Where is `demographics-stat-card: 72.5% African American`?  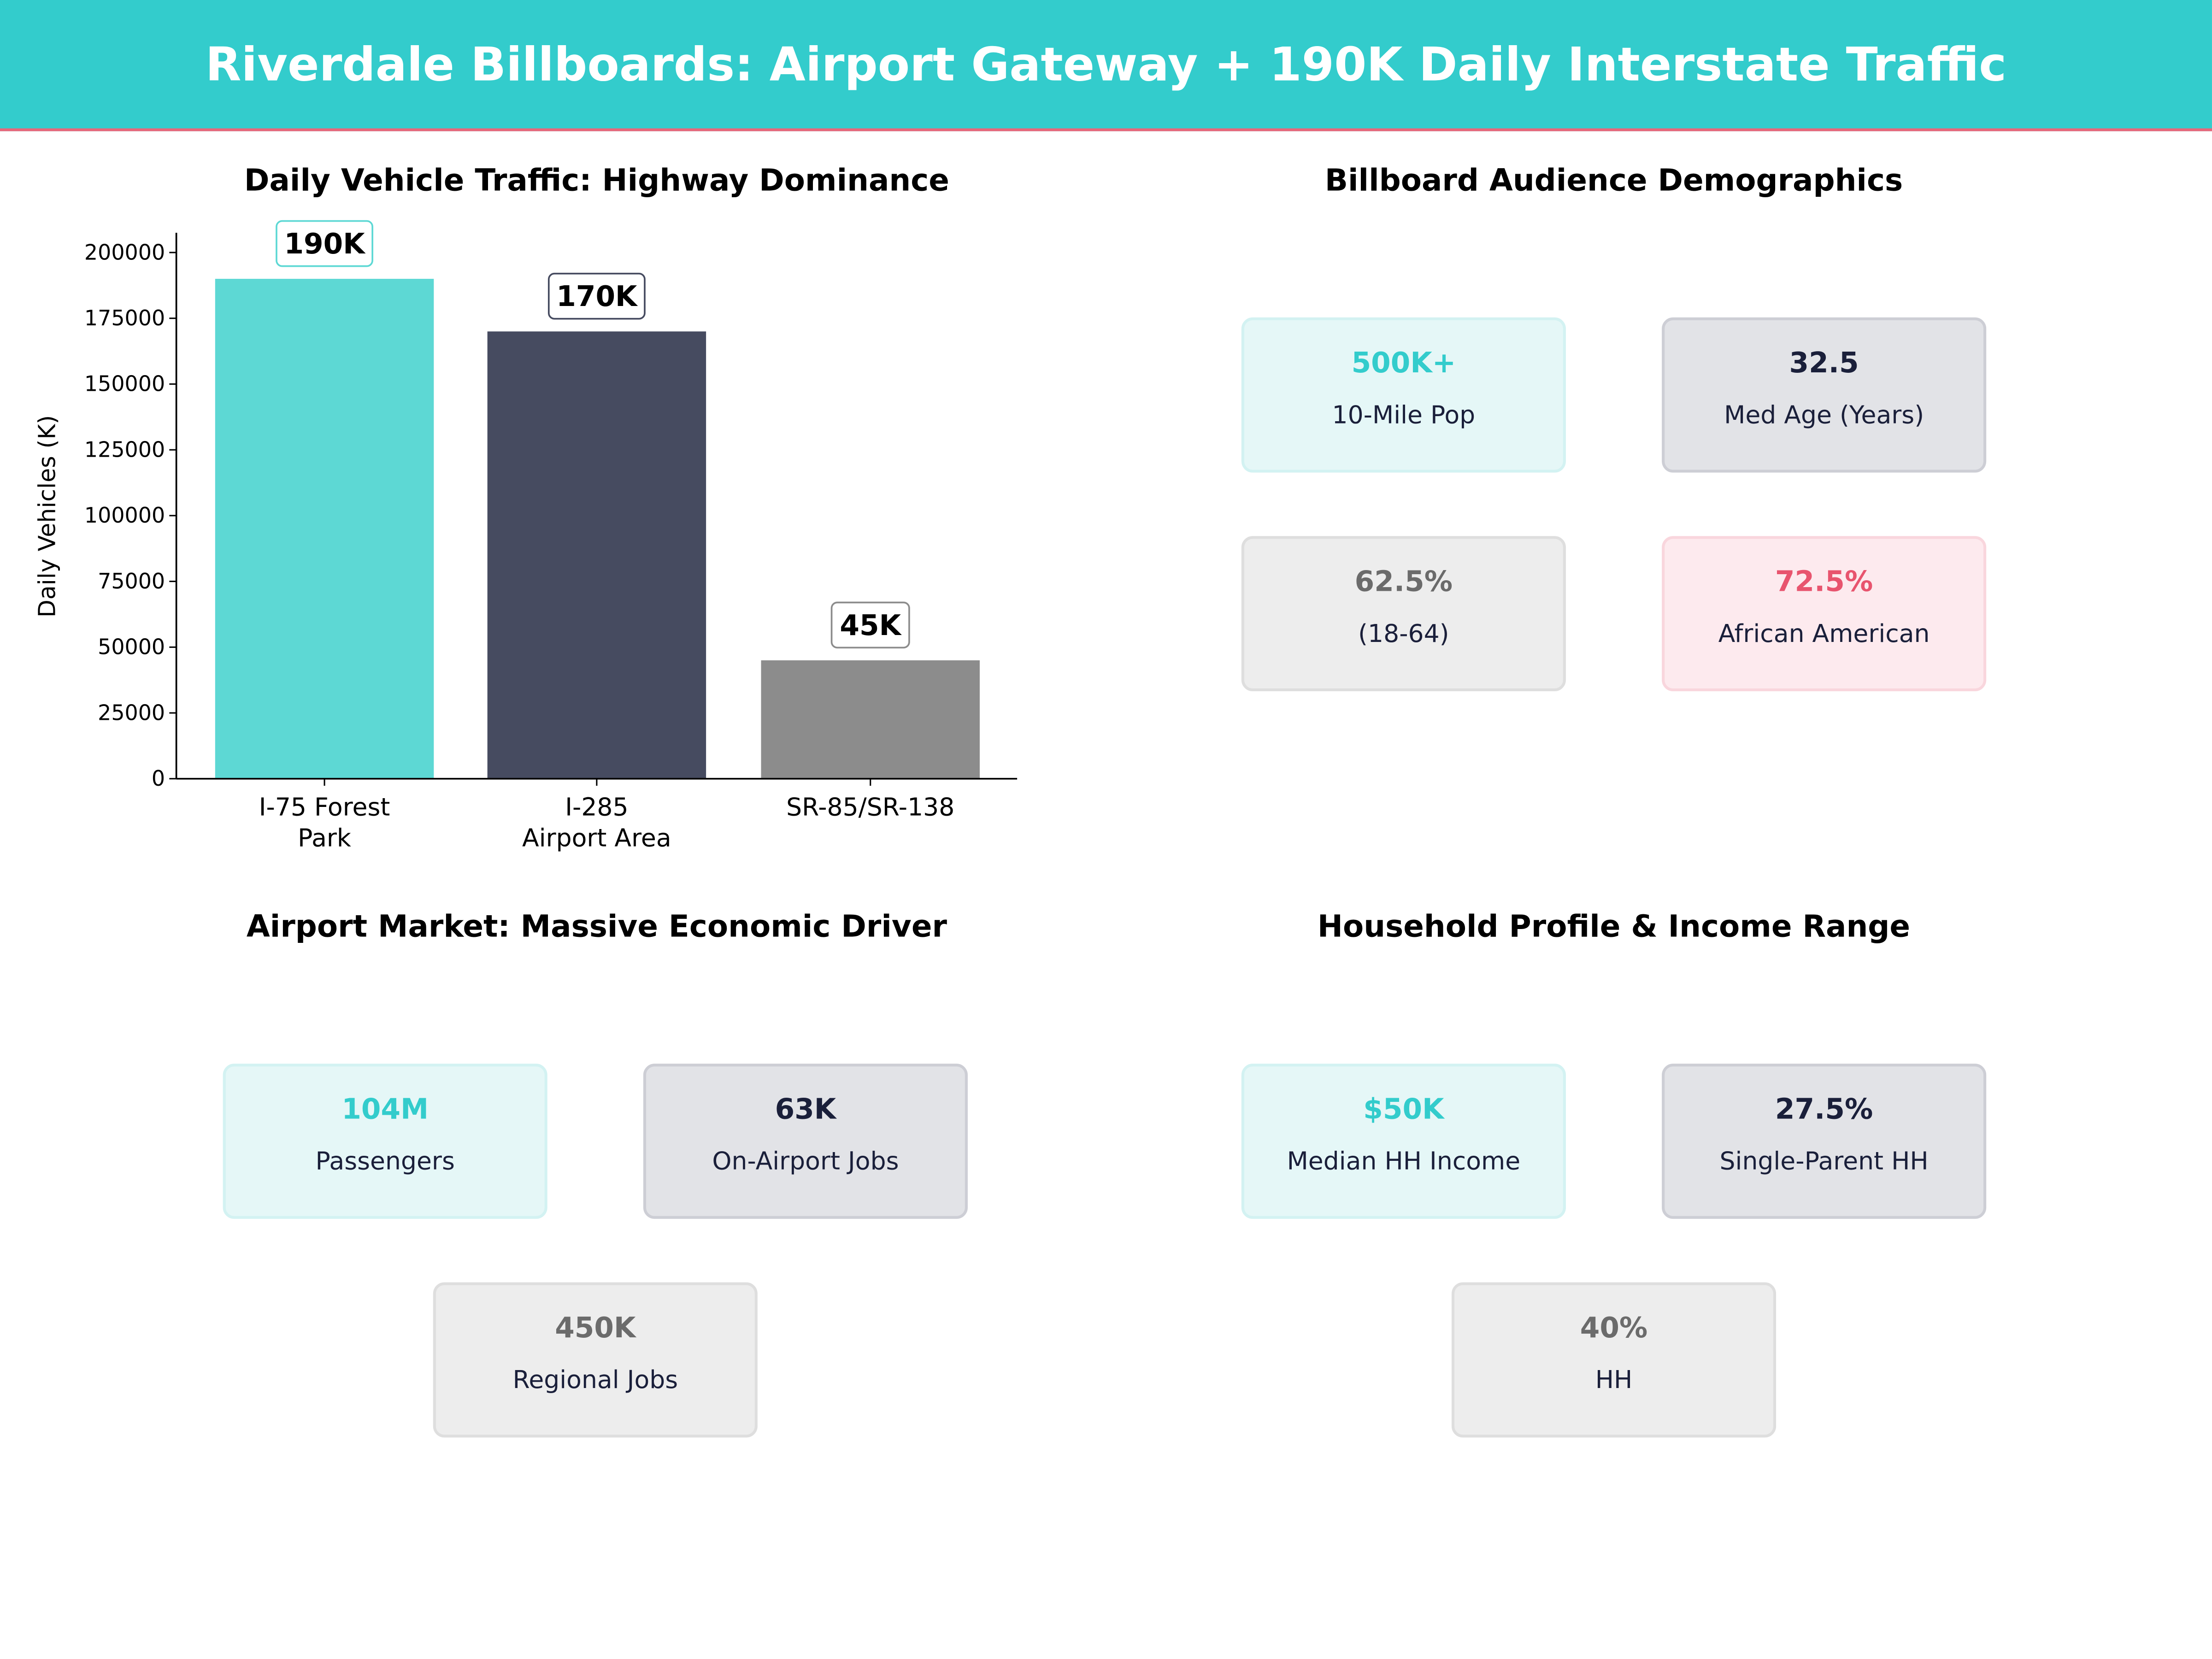
demographics-stat-card: 72.5% African American is located at coordinates (1824, 613).